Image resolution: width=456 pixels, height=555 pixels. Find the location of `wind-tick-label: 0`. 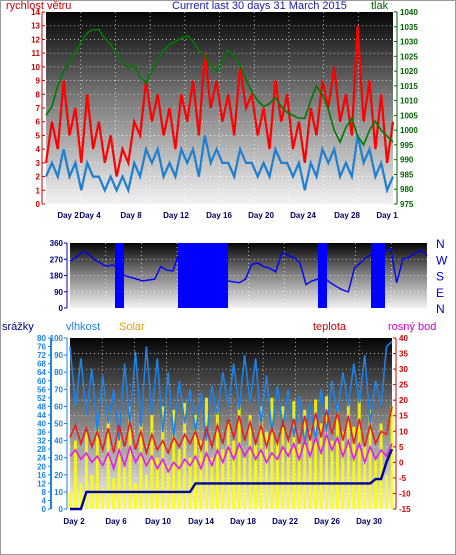

wind-tick-label: 0 is located at coordinates (38, 204).